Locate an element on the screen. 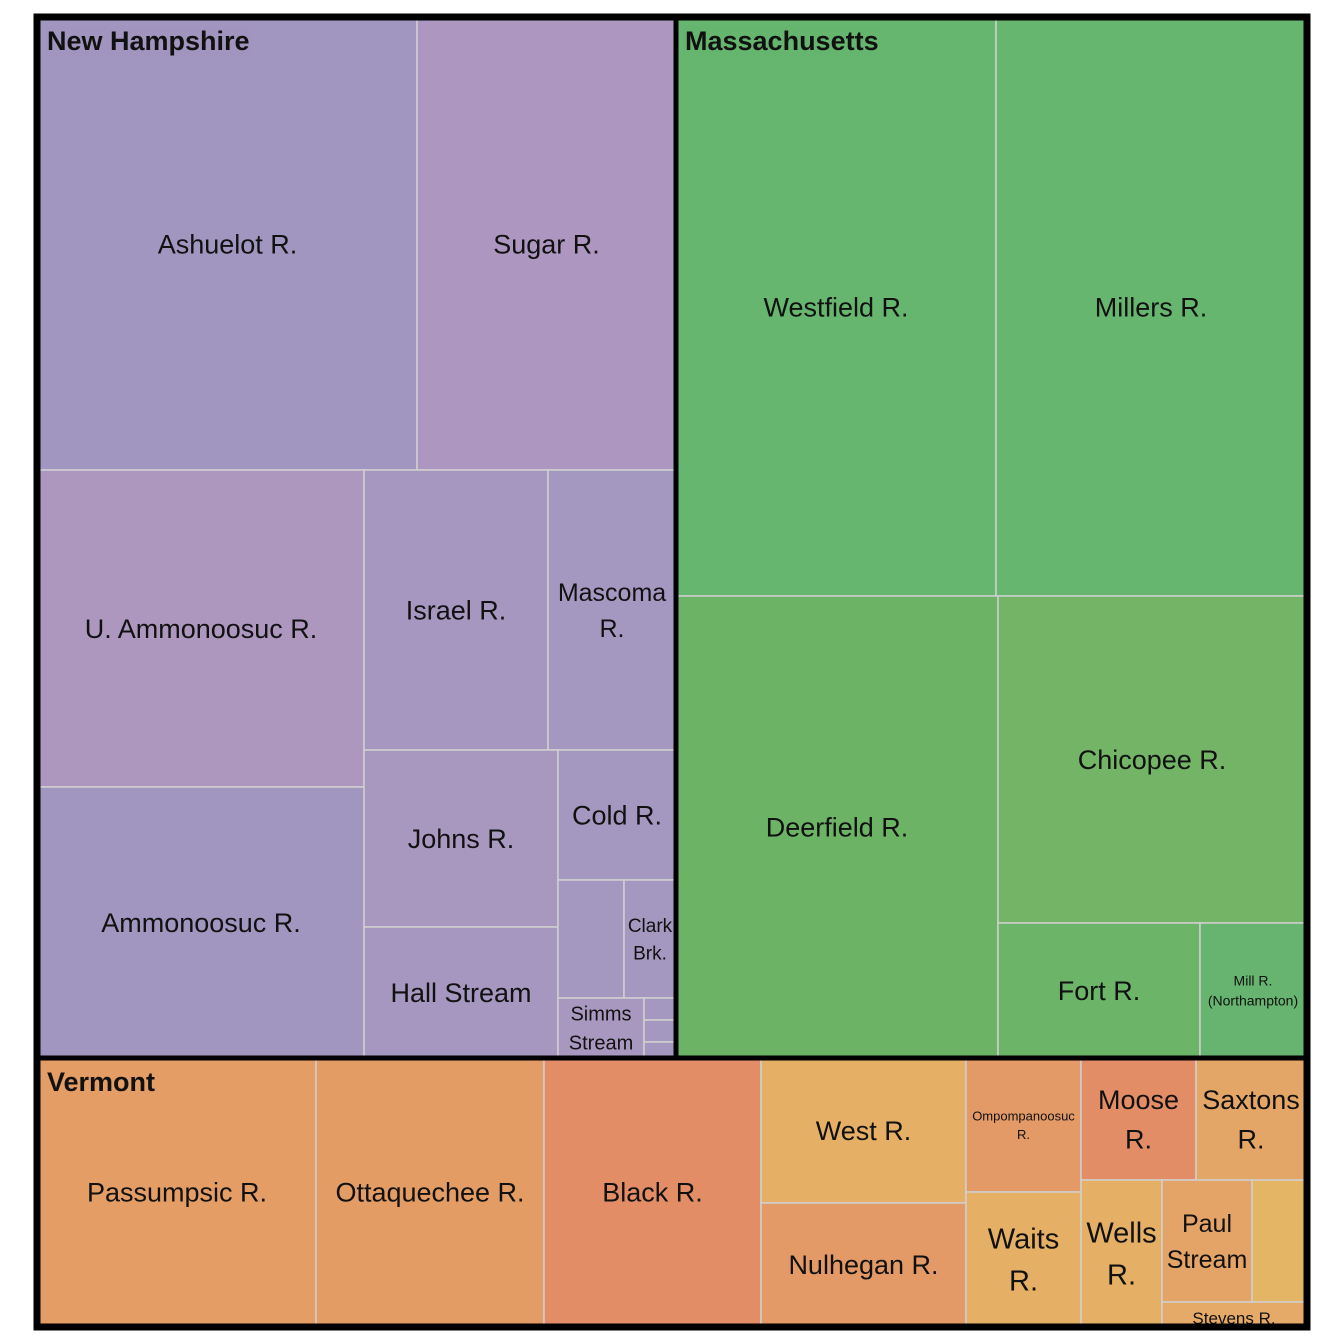 The height and width of the screenshot is (1344, 1344). tile-label: Hall Stream is located at coordinates (460, 993).